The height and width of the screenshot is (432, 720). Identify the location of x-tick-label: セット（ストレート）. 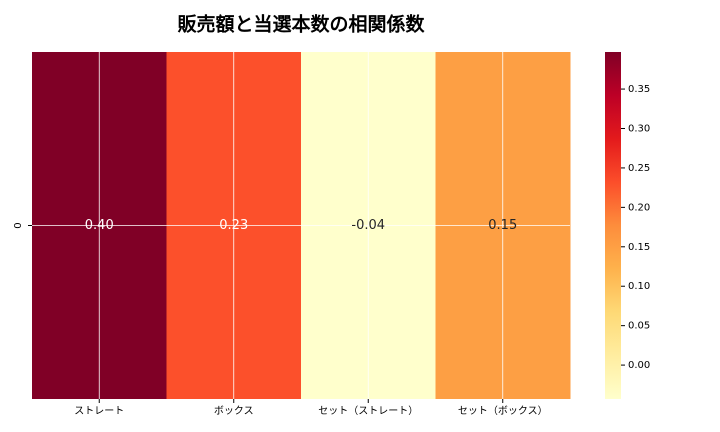
(368, 411).